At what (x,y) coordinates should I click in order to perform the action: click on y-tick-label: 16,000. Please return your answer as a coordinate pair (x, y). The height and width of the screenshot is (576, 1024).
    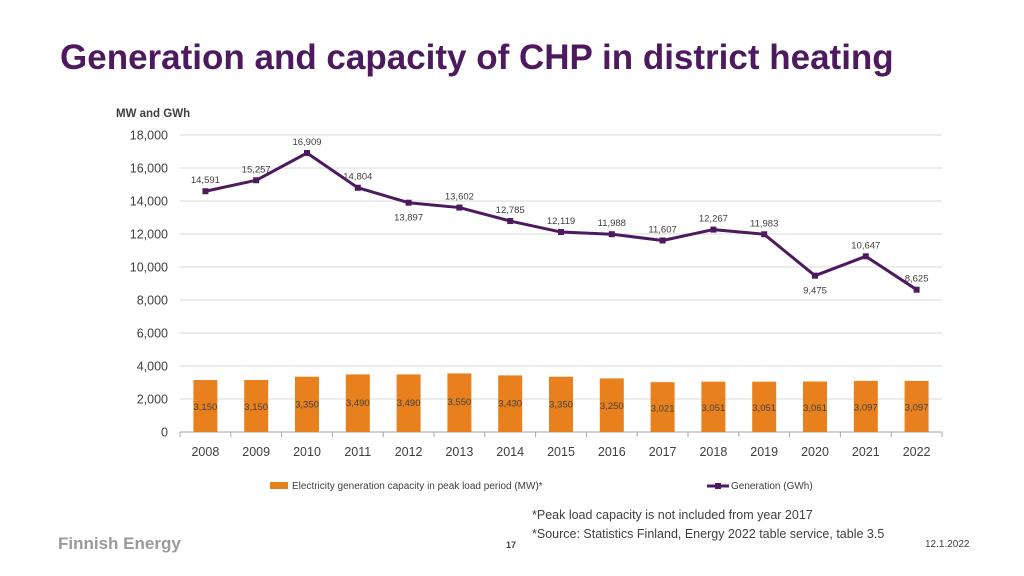
    Looking at the image, I should click on (149, 169).